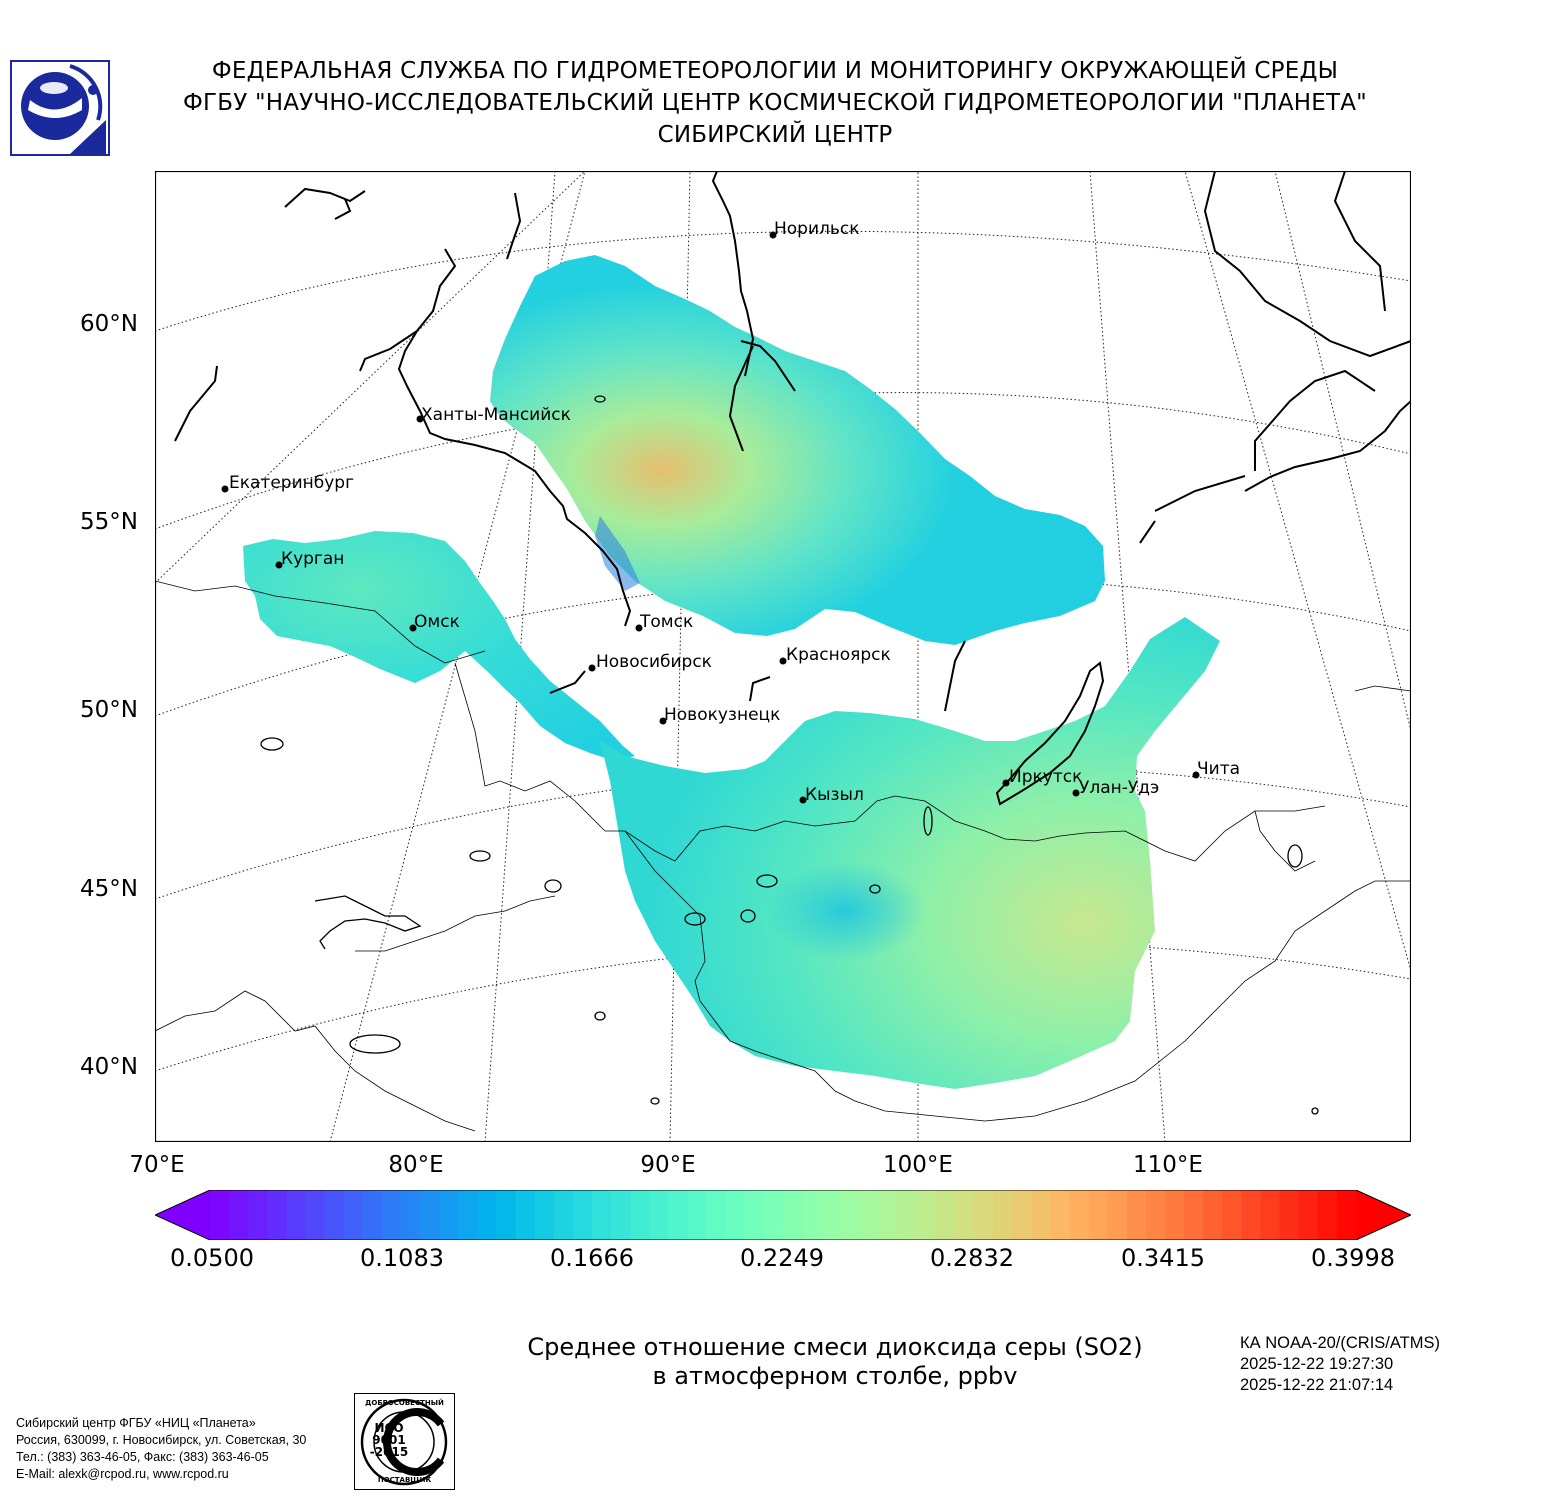  Describe the element at coordinates (413, 628) in the screenshot. I see `city-omsk-marker` at that location.